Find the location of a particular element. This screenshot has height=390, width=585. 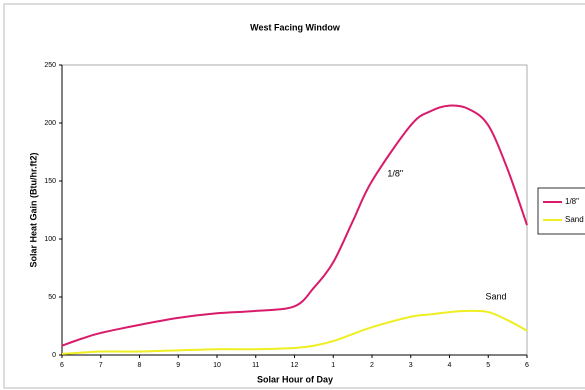

annotation: Sand is located at coordinates (495, 296).